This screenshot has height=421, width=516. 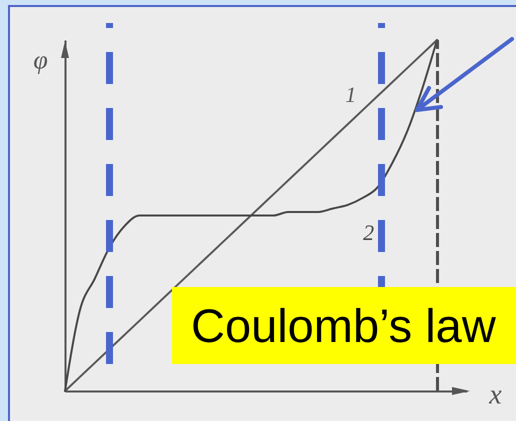 I want to click on series-label: 1, so click(x=350, y=95).